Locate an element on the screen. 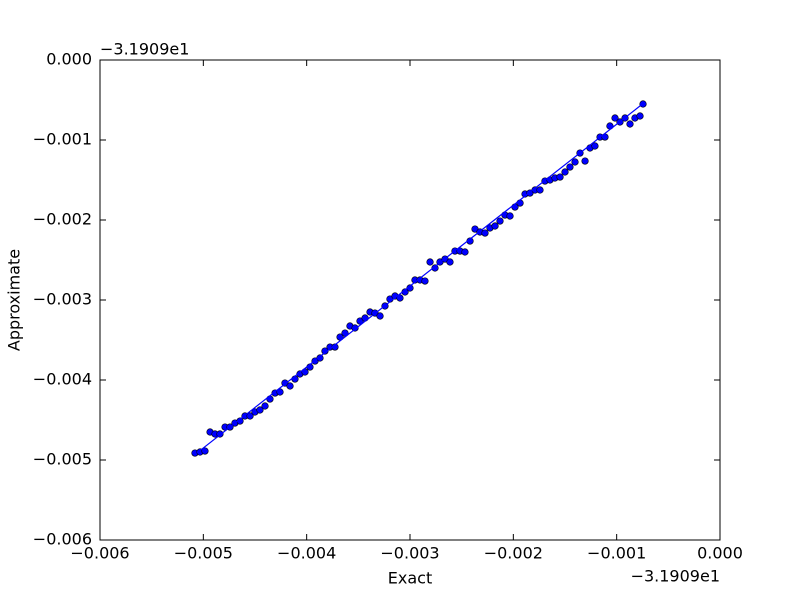 The height and width of the screenshot is (600, 800). y-axis-label: Approximate is located at coordinates (14, 300).